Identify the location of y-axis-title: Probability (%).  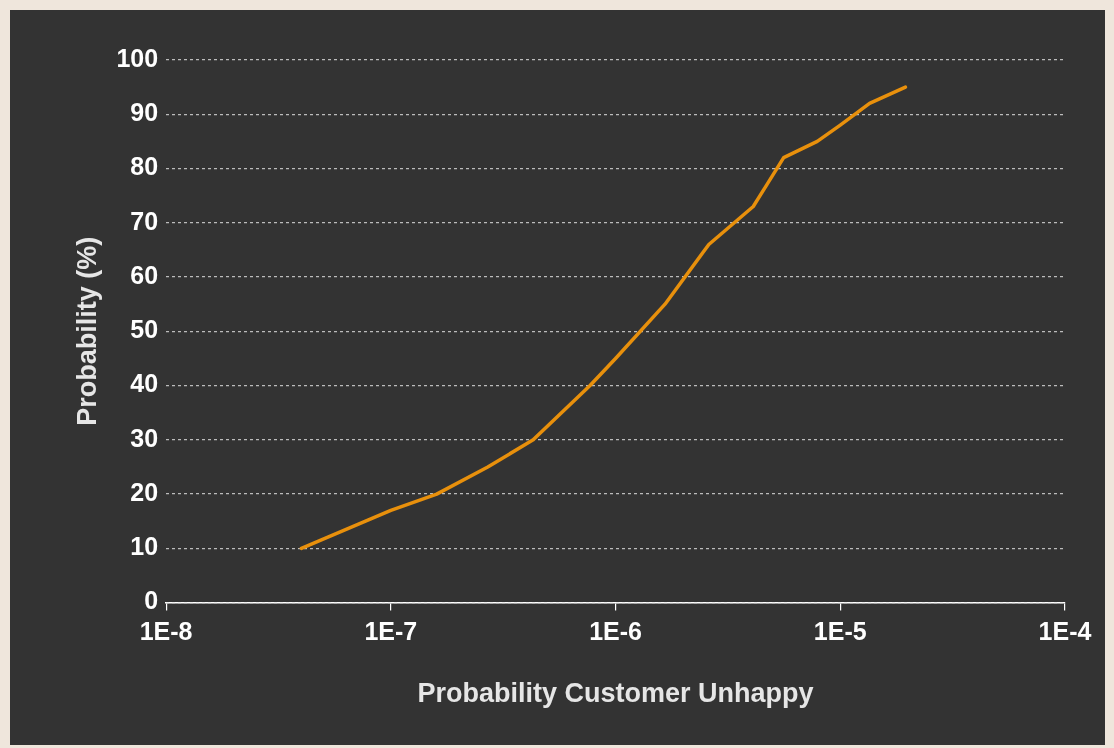
(86, 331).